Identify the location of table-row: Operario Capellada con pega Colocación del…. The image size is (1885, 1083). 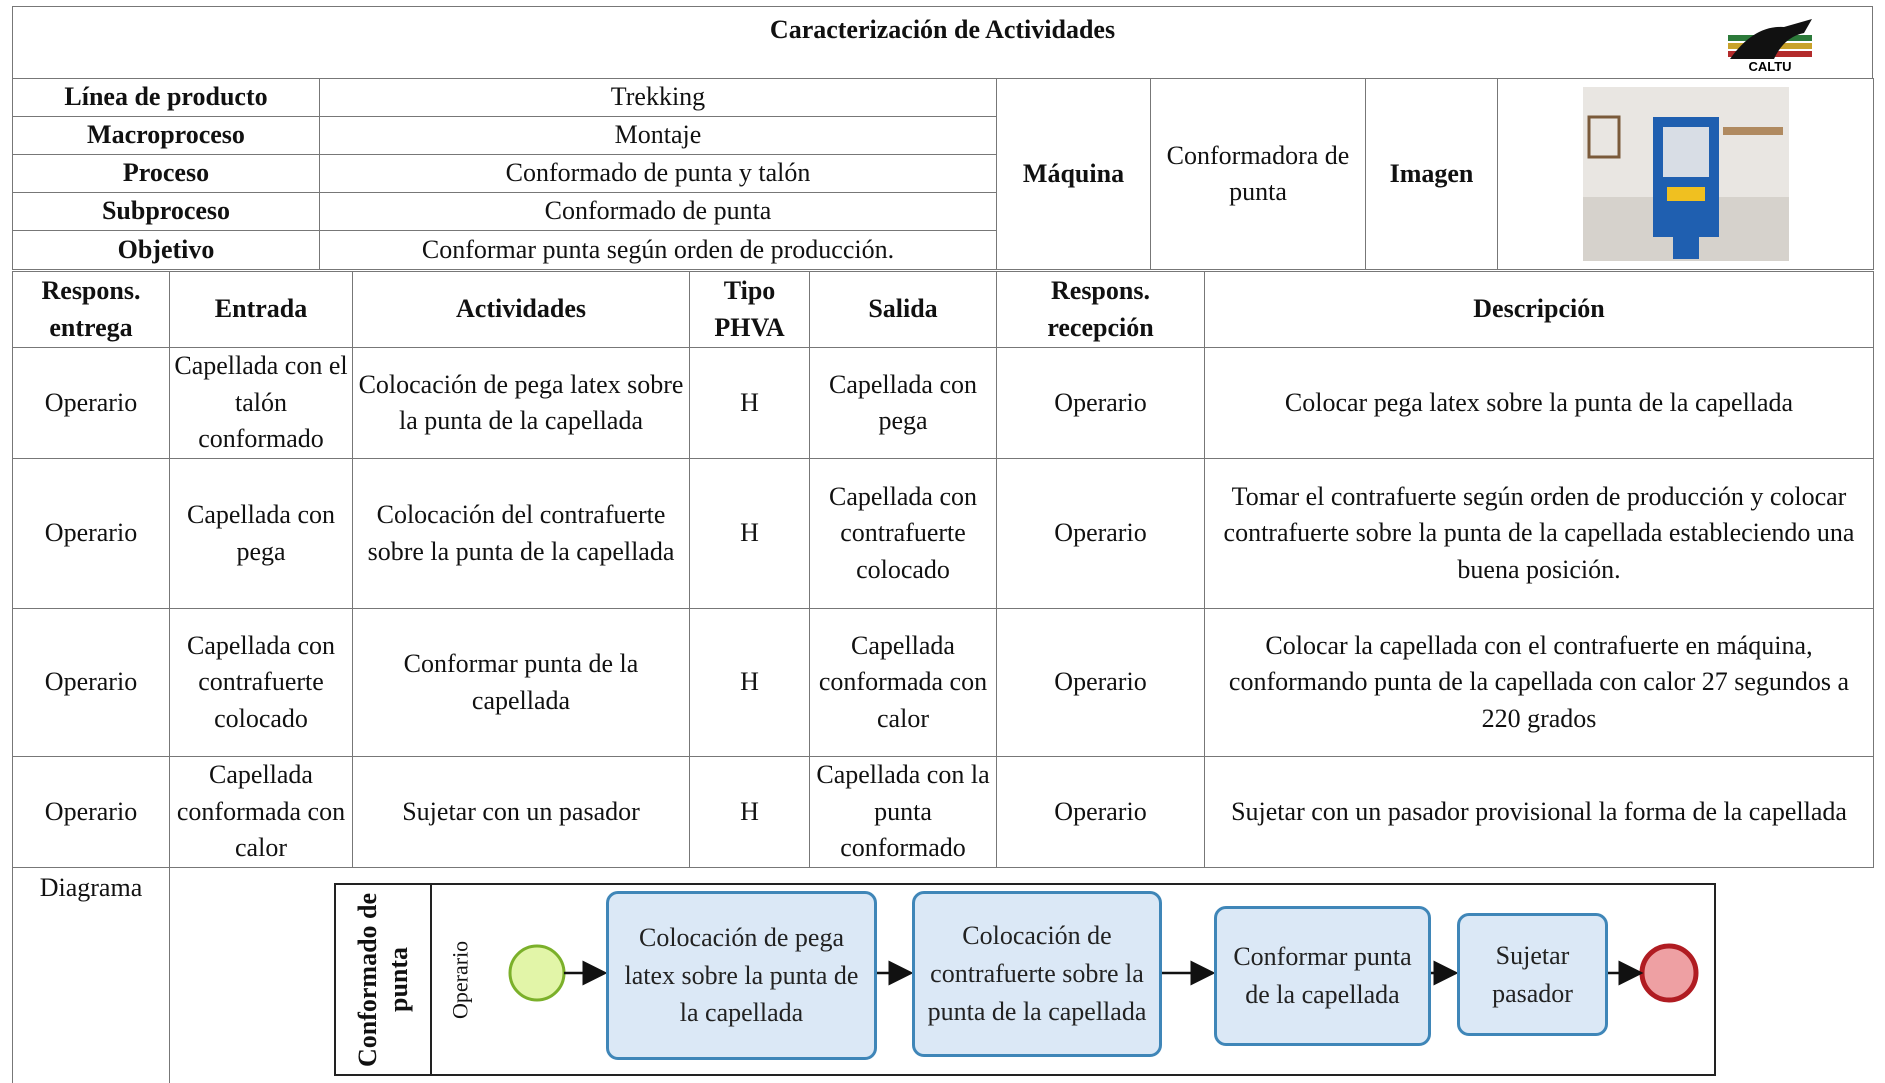
(943, 533).